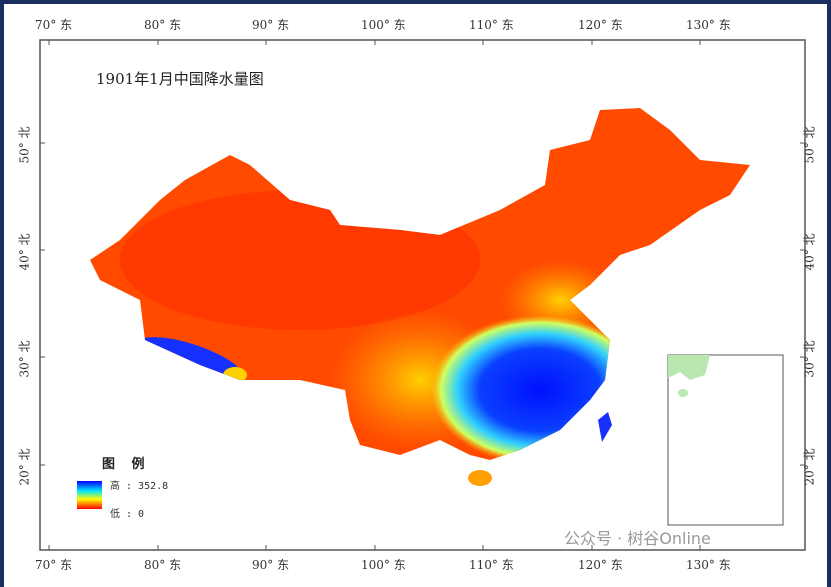  I want to click on lon-label-bottom: 130° 东, so click(708, 565).